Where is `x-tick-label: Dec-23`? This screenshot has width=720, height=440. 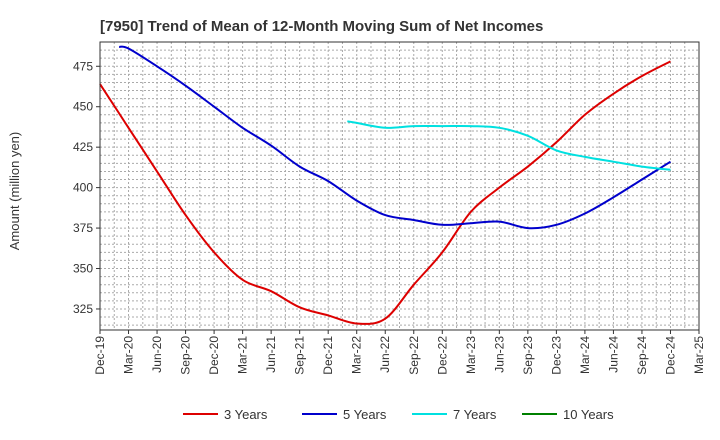
x-tick-label: Dec-23 is located at coordinates (556, 355).